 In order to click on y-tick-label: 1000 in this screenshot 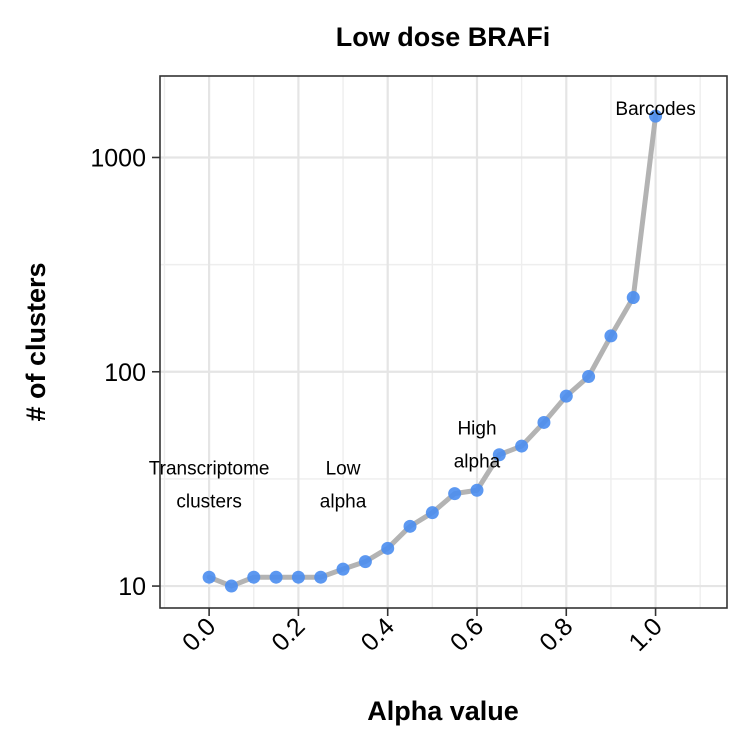, I will do `click(118, 158)`.